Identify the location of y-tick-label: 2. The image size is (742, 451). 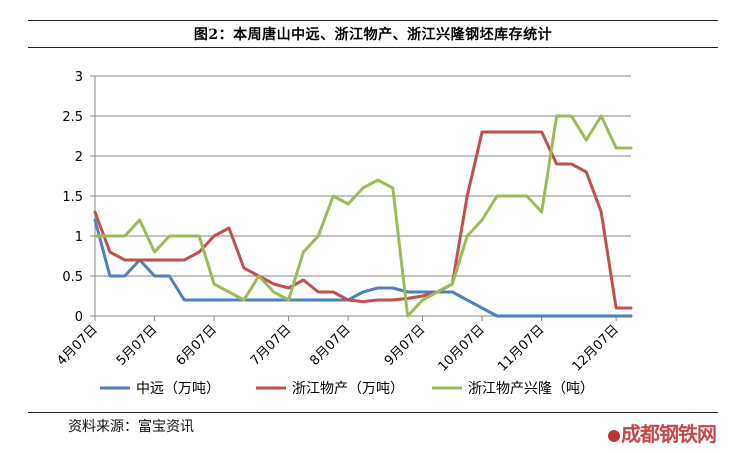
(79, 157).